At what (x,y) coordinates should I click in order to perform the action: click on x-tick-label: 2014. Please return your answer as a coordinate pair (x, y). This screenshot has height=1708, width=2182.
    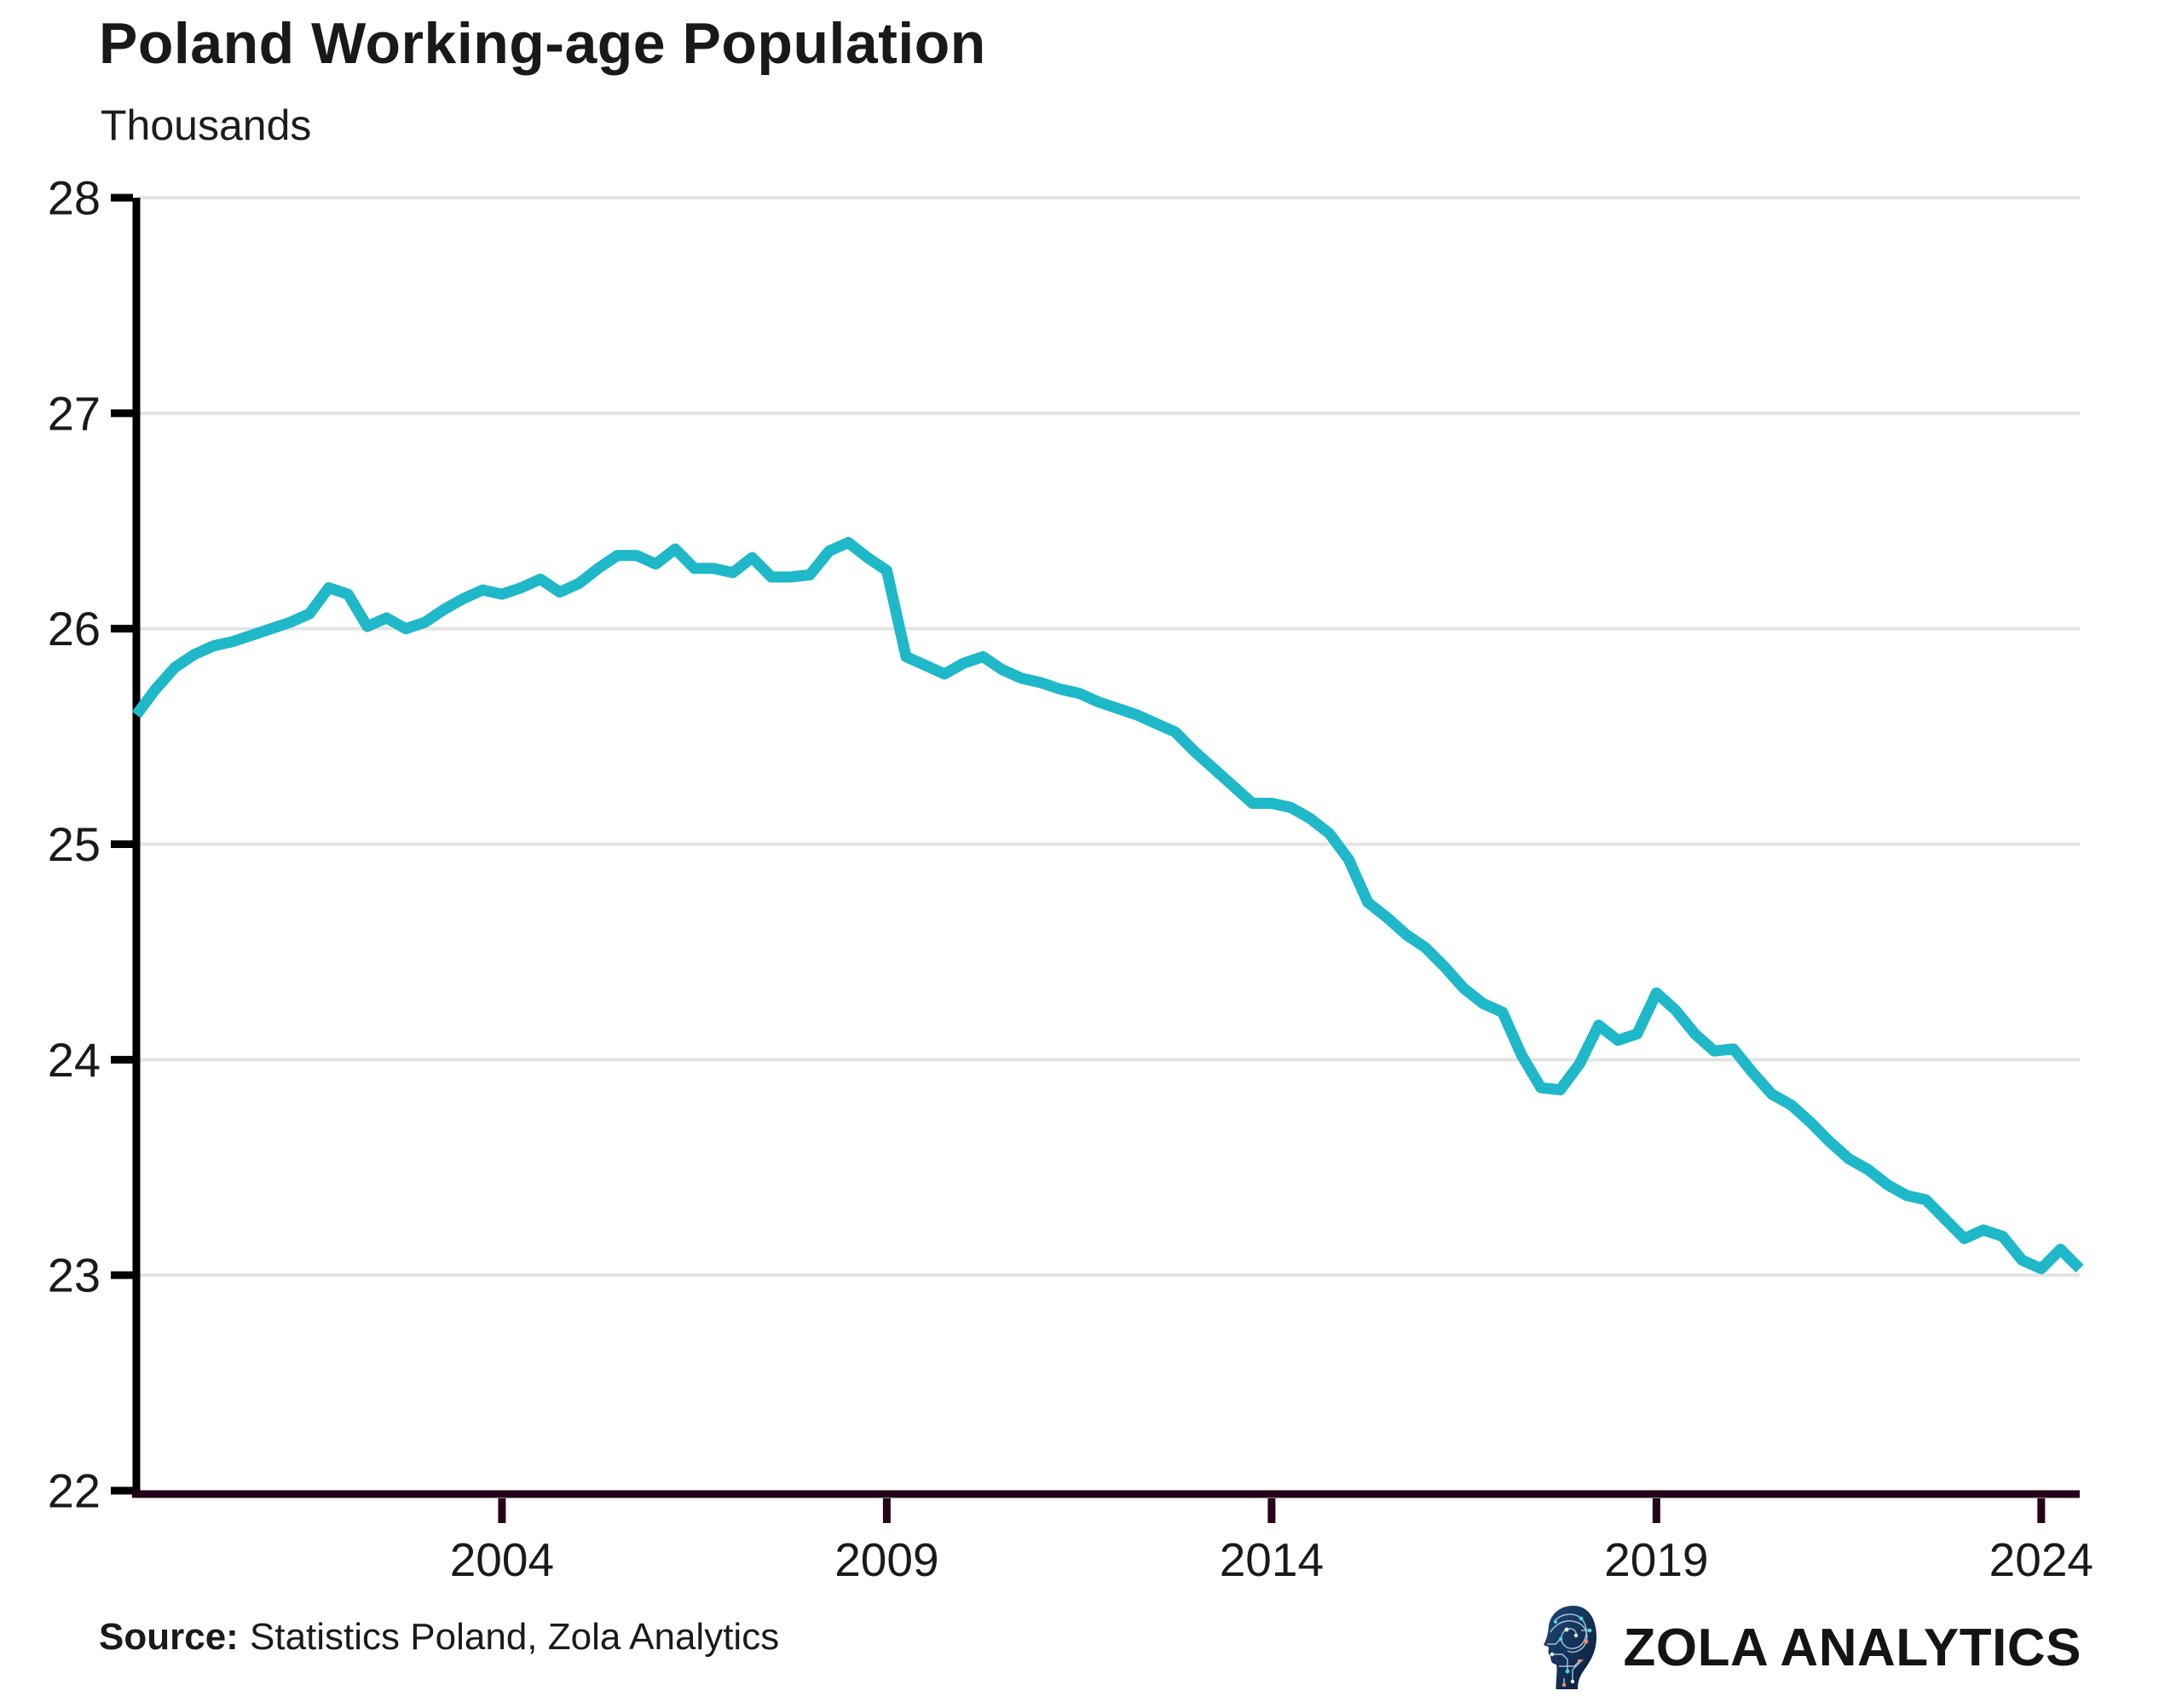
    Looking at the image, I should click on (1272, 1559).